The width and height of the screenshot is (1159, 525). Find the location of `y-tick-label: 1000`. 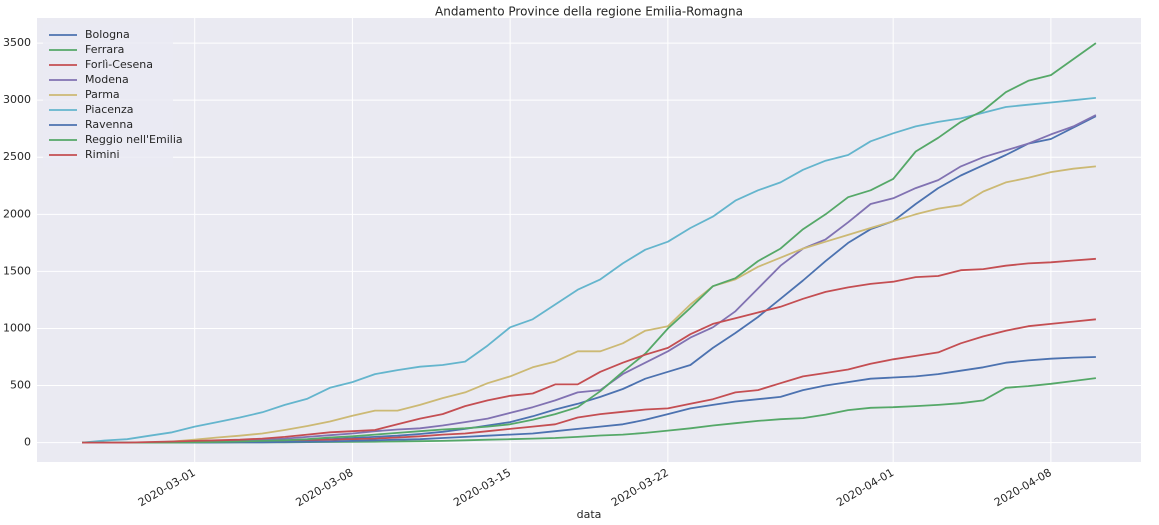

y-tick-label: 1000 is located at coordinates (17, 327).